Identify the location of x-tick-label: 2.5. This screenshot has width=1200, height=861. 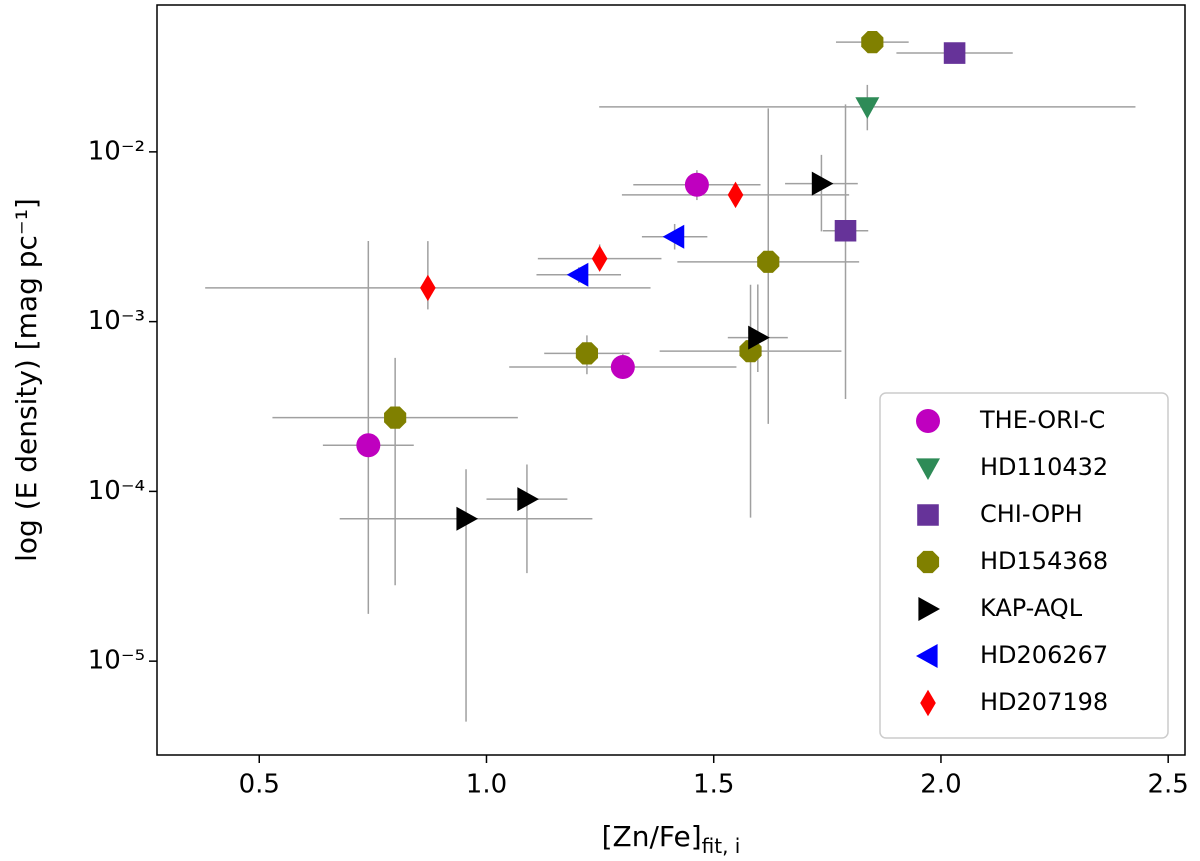
(1168, 785).